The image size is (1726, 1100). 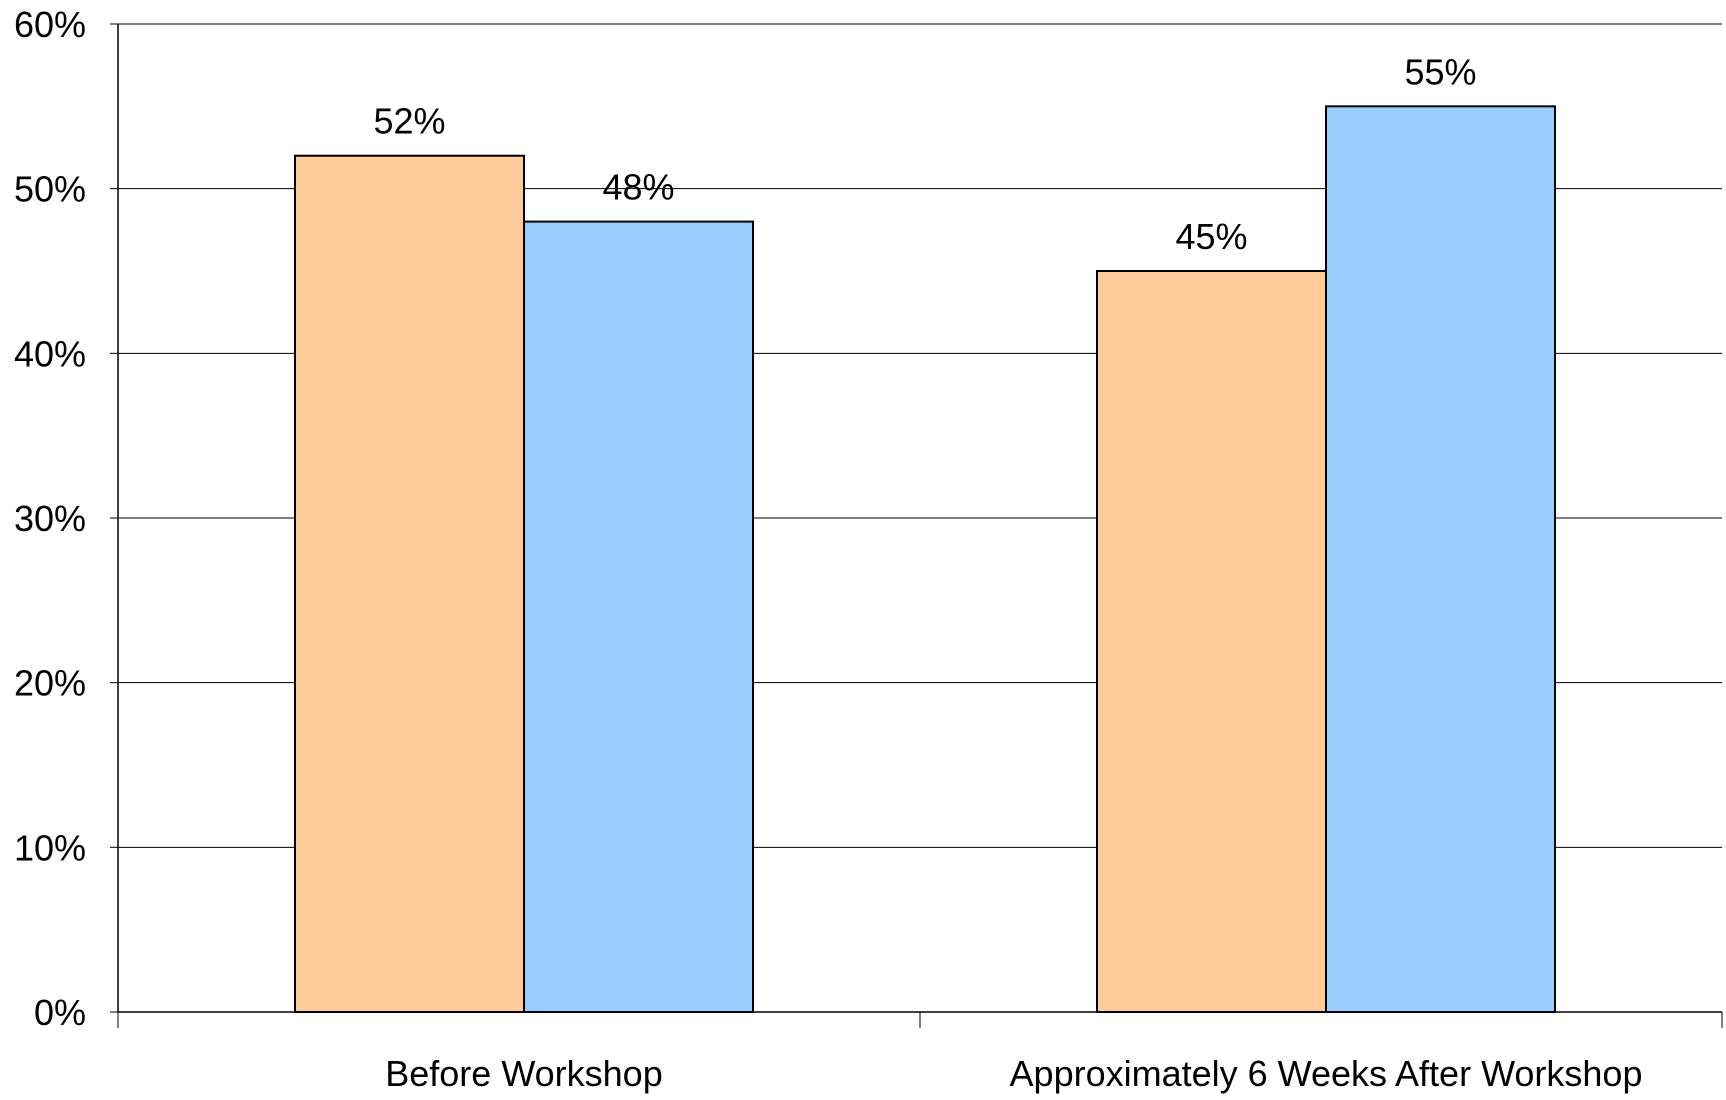 What do you see at coordinates (50, 847) in the screenshot?
I see `y-tick-label: 10%` at bounding box center [50, 847].